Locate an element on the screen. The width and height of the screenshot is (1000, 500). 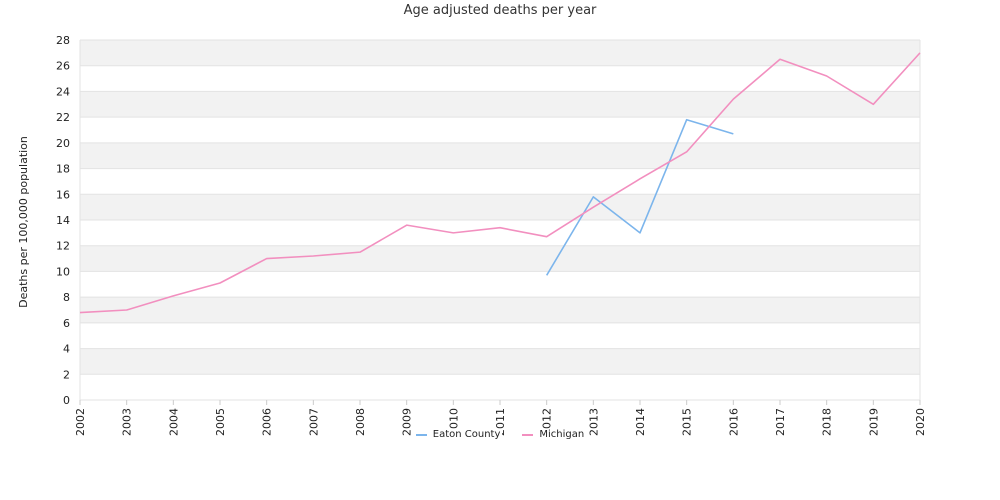
x-tick-label: 2020 is located at coordinates (920, 422).